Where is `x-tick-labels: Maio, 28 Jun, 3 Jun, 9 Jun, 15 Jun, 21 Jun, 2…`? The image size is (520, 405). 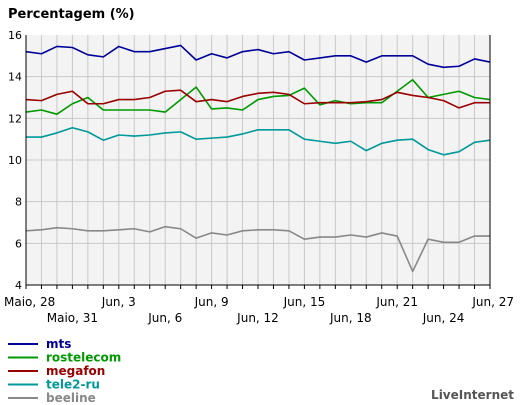 x-tick-labels: Maio, 28 Jun, 3 Jun, 9 Jun, 15 Jun, 21 Jun, 2… is located at coordinates (259, 310).